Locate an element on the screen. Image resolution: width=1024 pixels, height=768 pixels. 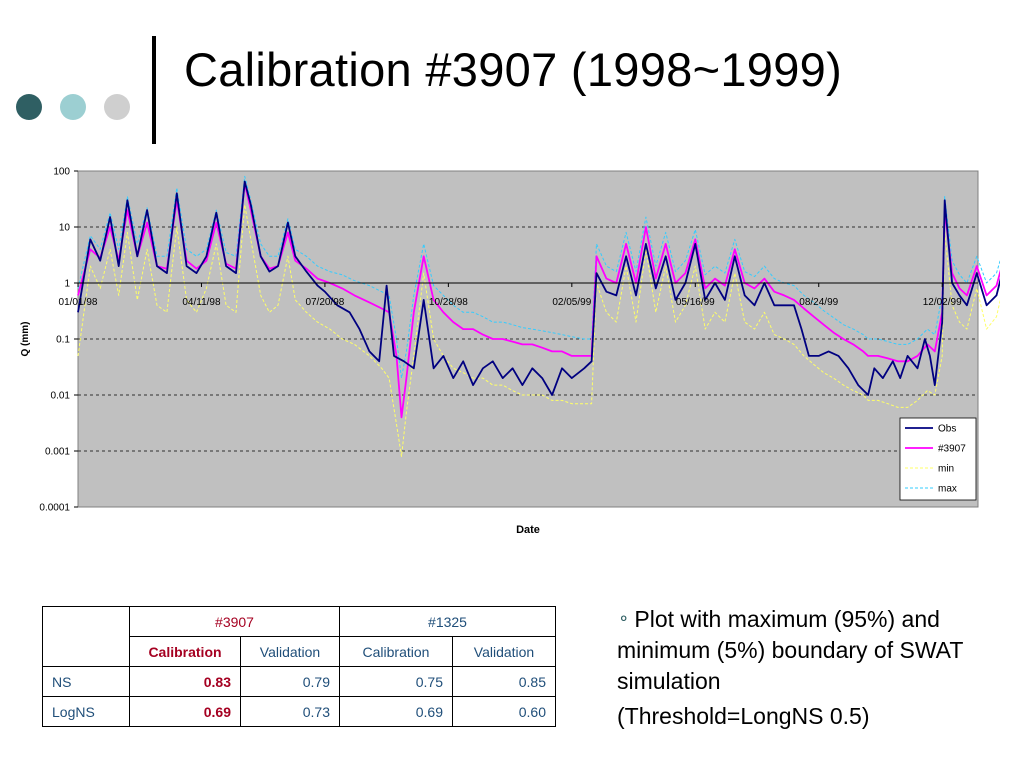
cell-ns-3907-val: 0.79 is located at coordinates (290, 681).